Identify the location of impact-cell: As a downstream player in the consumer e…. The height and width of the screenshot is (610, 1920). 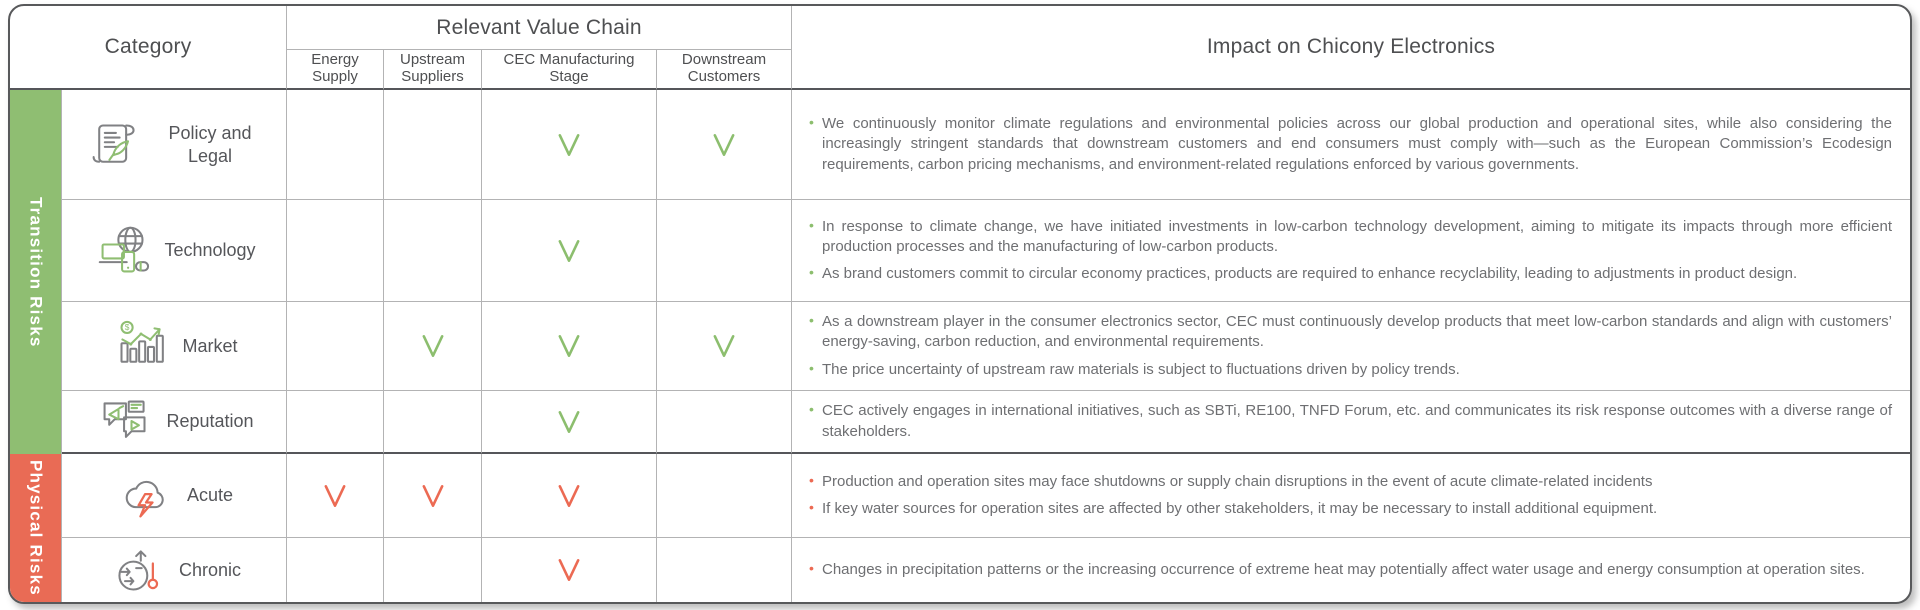
(1351, 346).